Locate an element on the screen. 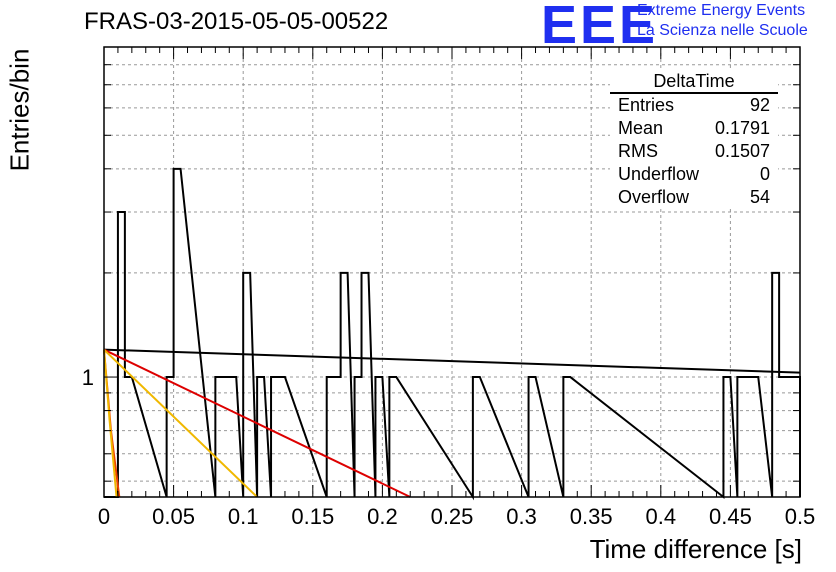 This screenshot has width=836, height=572. y-tick-label: 1 is located at coordinates (88, 377).